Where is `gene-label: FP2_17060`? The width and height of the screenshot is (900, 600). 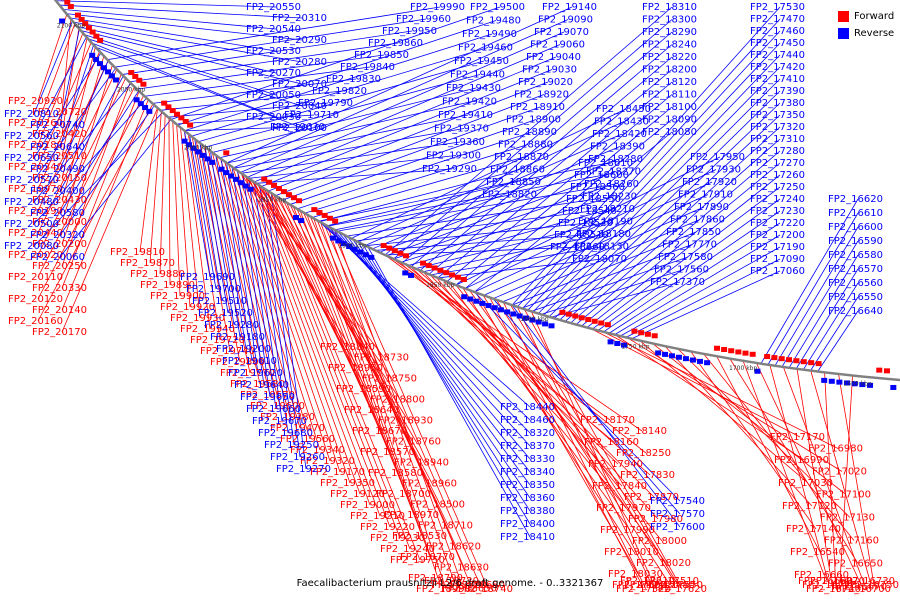 gene-label: FP2_17060 is located at coordinates (777, 271).